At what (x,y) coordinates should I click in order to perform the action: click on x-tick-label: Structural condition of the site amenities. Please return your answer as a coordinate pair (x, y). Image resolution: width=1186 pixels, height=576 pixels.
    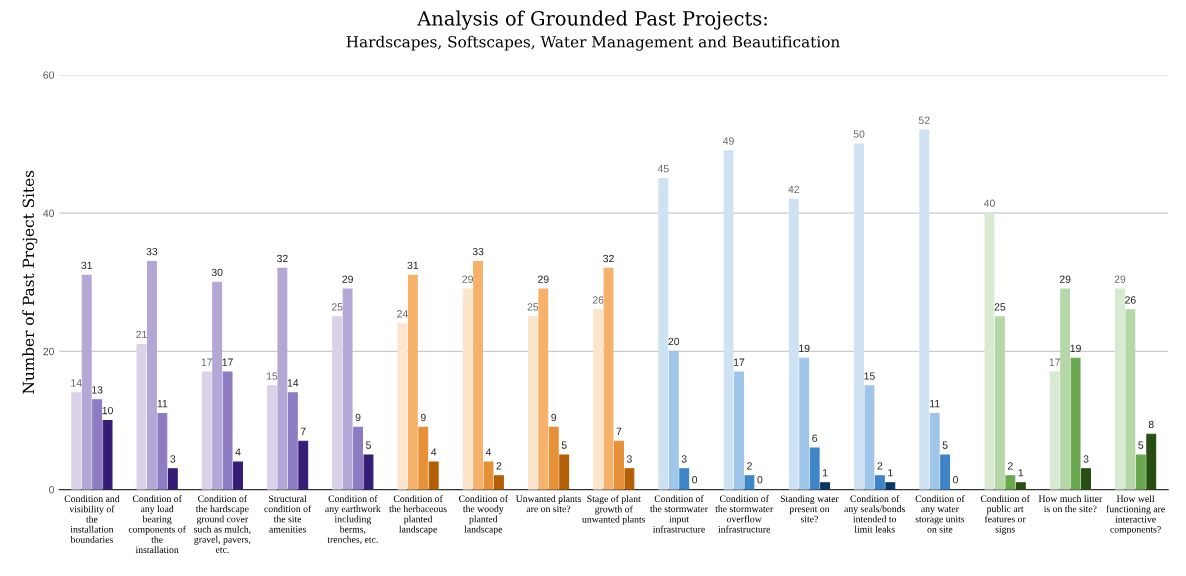
    Looking at the image, I should click on (288, 514).